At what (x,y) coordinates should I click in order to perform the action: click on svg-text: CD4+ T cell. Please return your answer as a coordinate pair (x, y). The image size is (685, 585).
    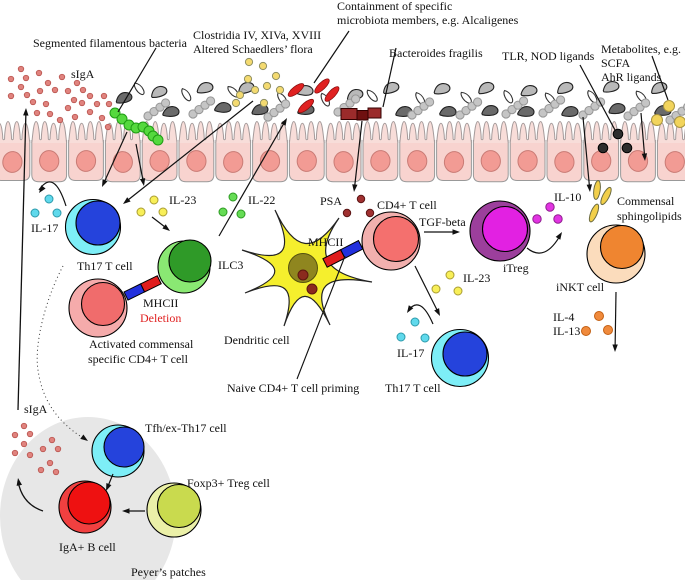
    Looking at the image, I should click on (407, 205).